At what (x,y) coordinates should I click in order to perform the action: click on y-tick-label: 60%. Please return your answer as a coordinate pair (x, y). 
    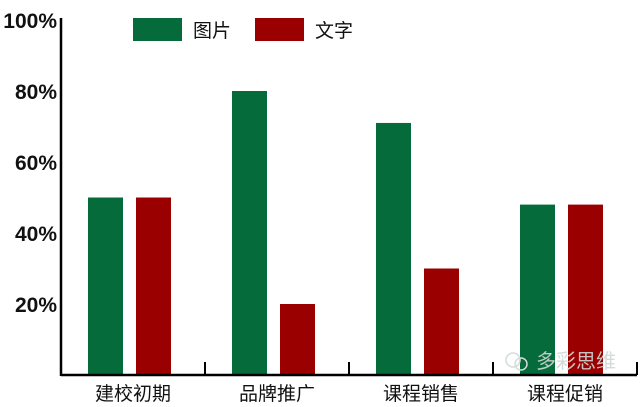
    Looking at the image, I should click on (36, 163).